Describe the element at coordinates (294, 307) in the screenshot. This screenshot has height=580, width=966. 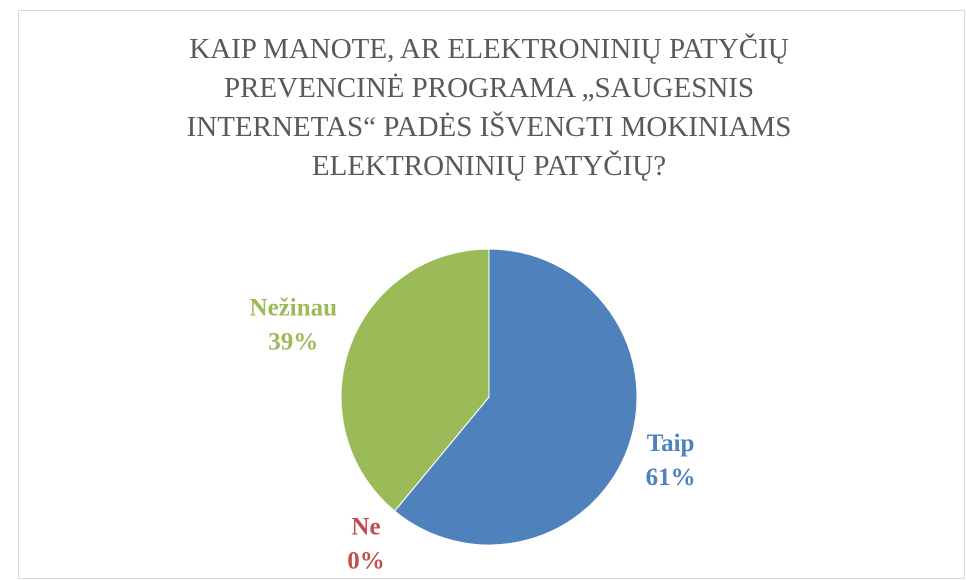
I see `slice-label: Nežinau` at that location.